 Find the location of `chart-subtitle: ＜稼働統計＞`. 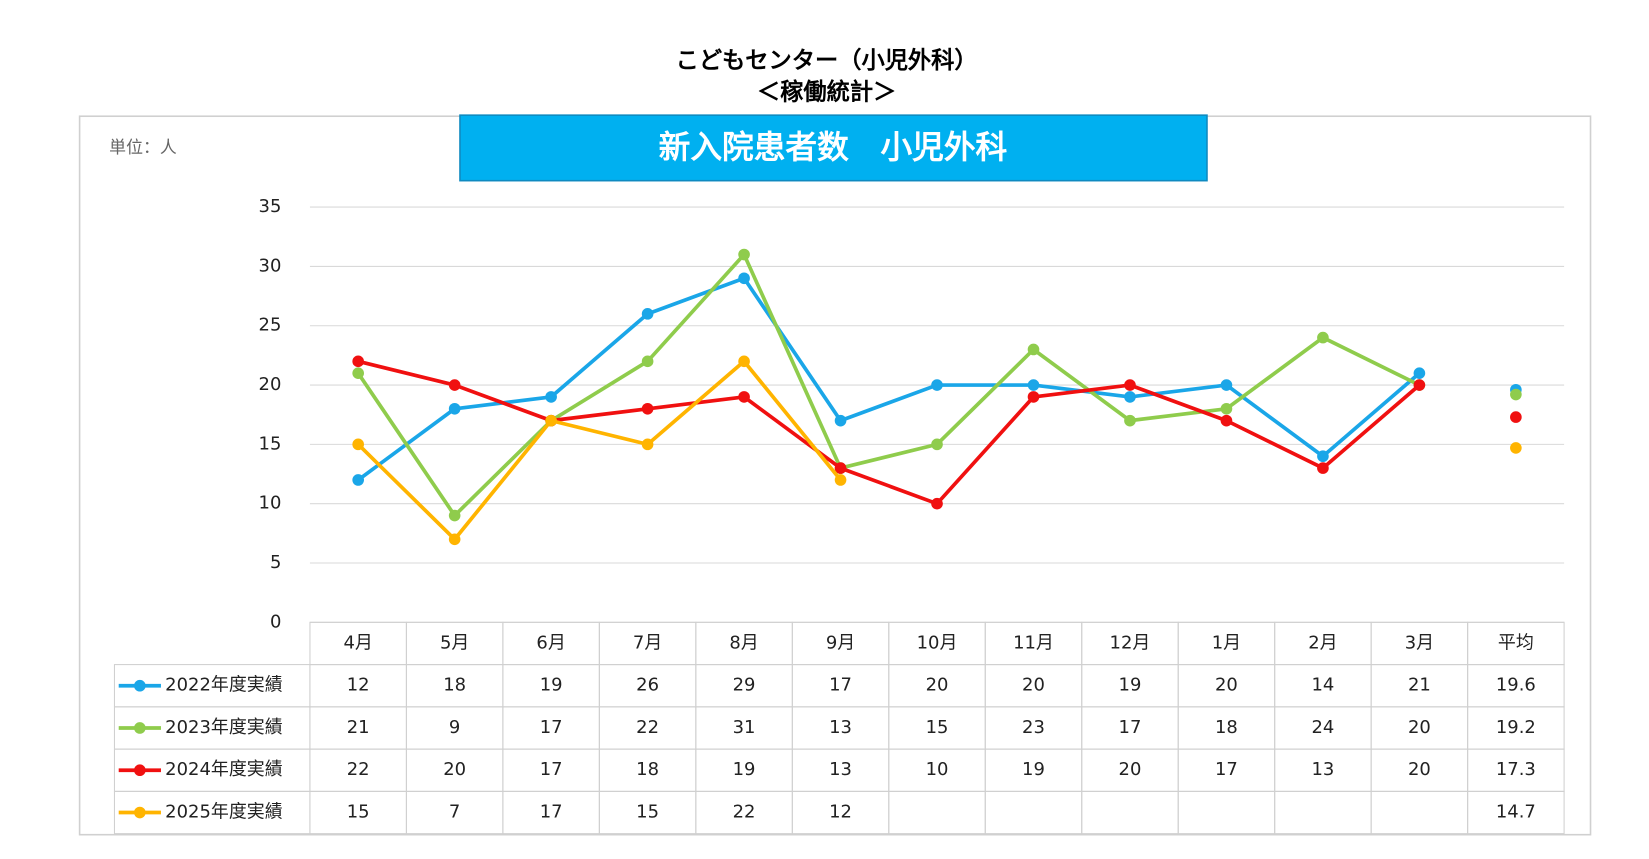

chart-subtitle: ＜稼働統計＞ is located at coordinates (826, 91).